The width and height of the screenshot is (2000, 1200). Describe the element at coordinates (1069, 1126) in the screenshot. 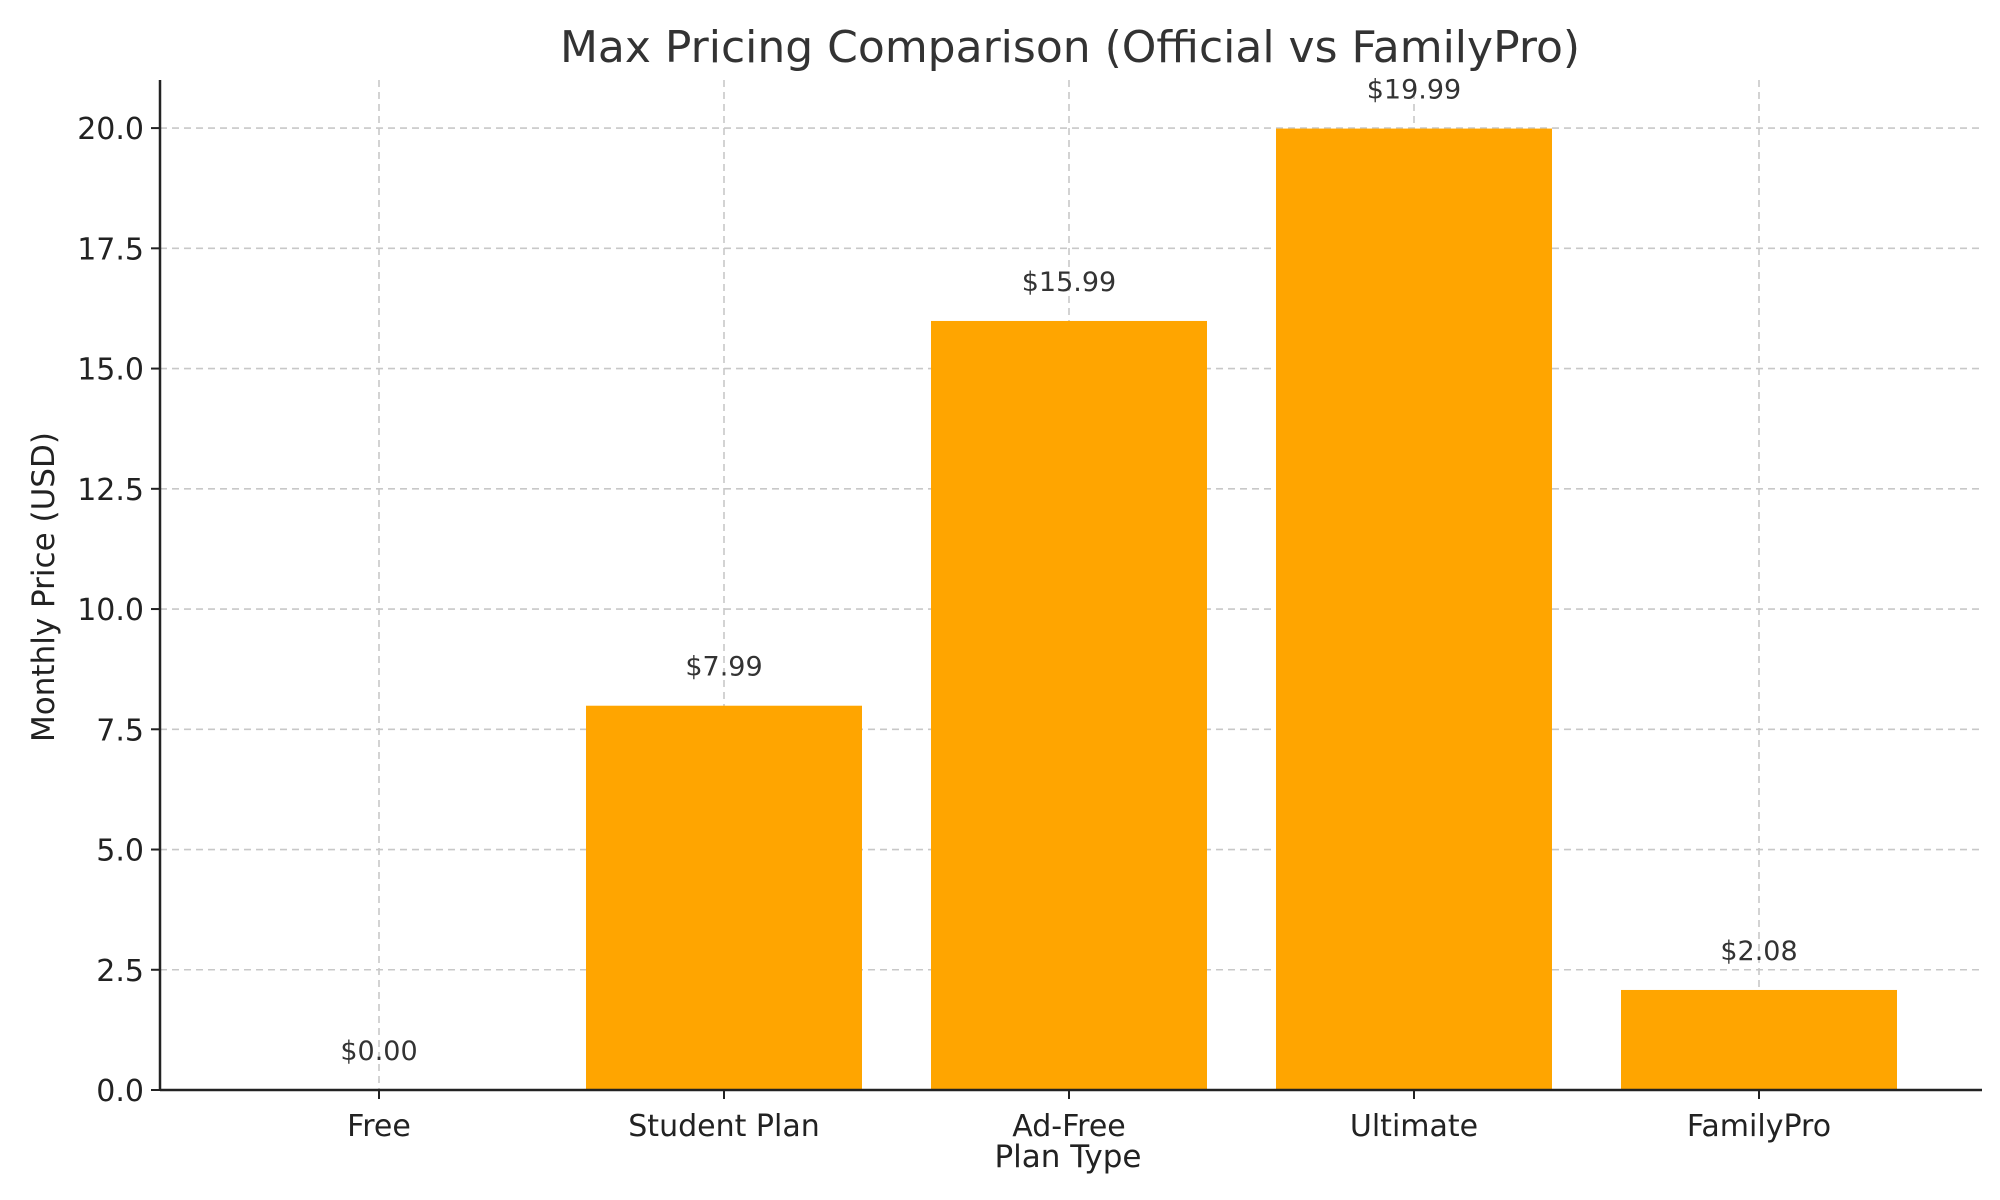

I see `x-tick-label: Ad-Free` at that location.